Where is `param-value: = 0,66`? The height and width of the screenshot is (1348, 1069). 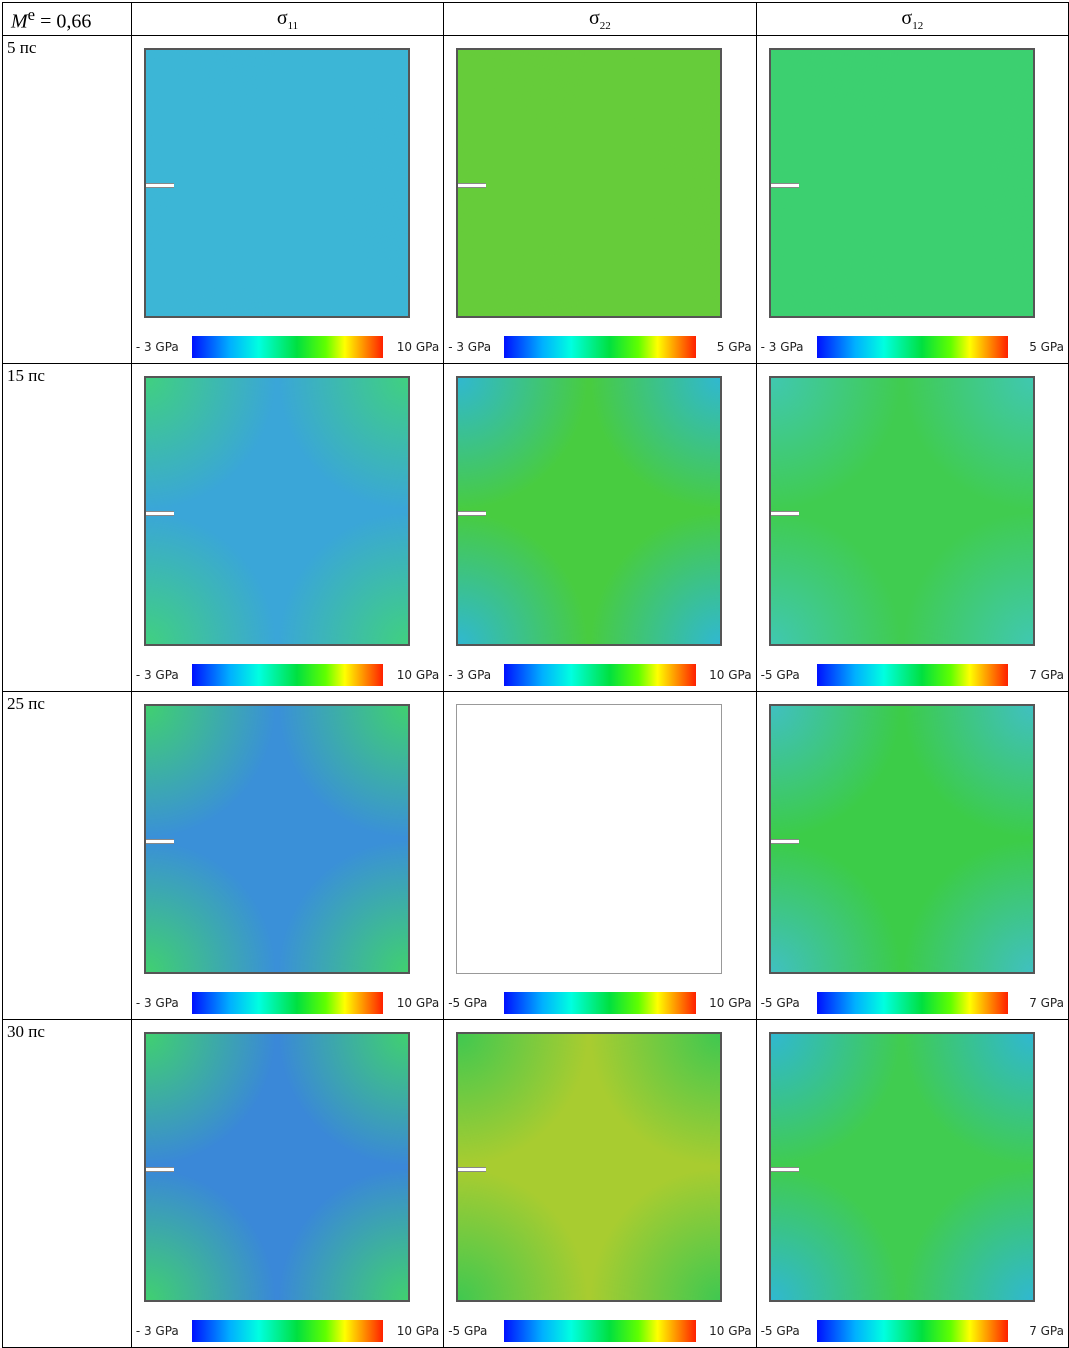 param-value: = 0,66 is located at coordinates (66, 21).